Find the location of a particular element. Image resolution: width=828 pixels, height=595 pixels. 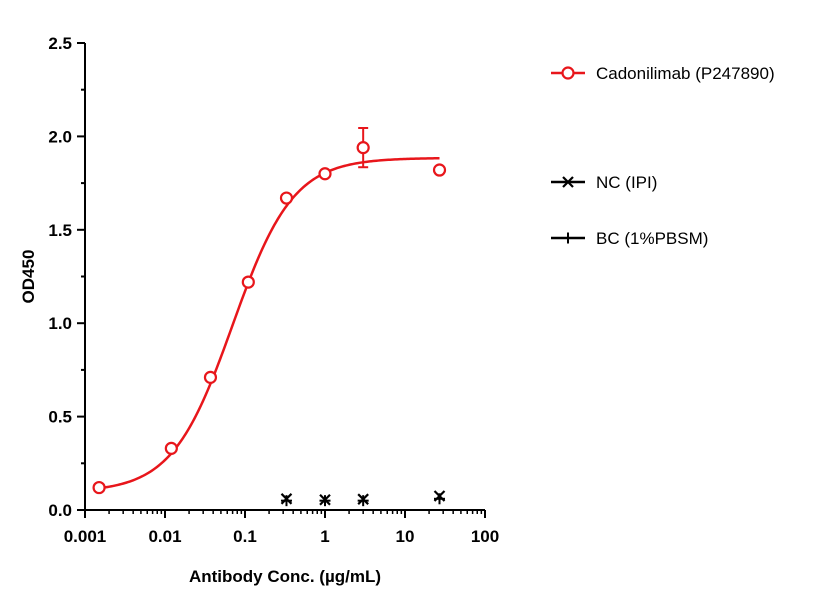

y-axis-title: OD450 is located at coordinates (28, 277).